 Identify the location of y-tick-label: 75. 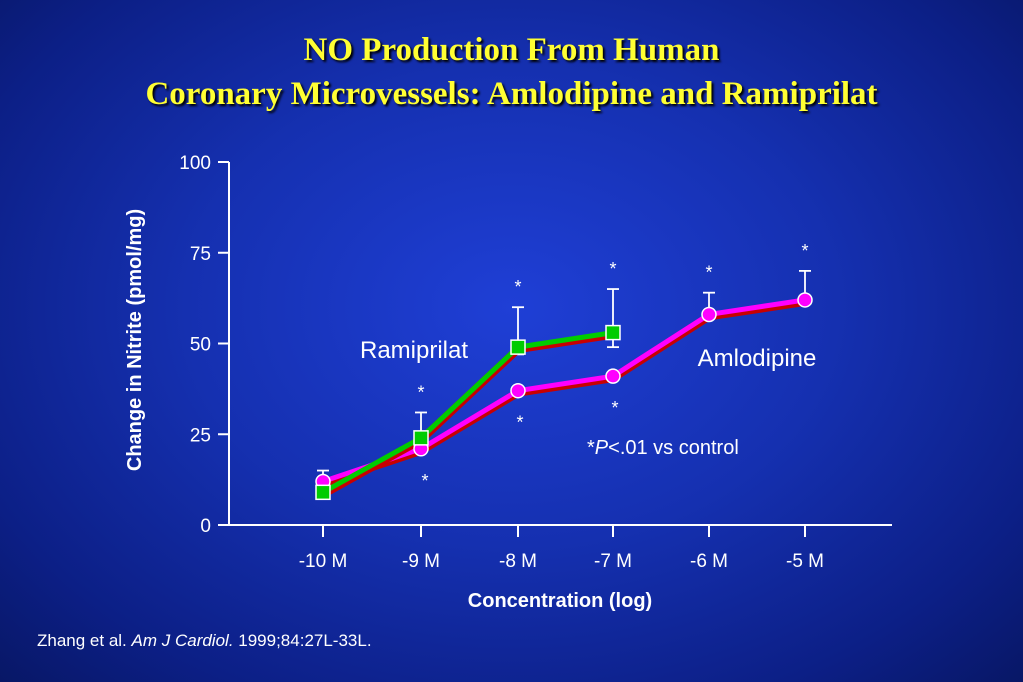
(200, 254).